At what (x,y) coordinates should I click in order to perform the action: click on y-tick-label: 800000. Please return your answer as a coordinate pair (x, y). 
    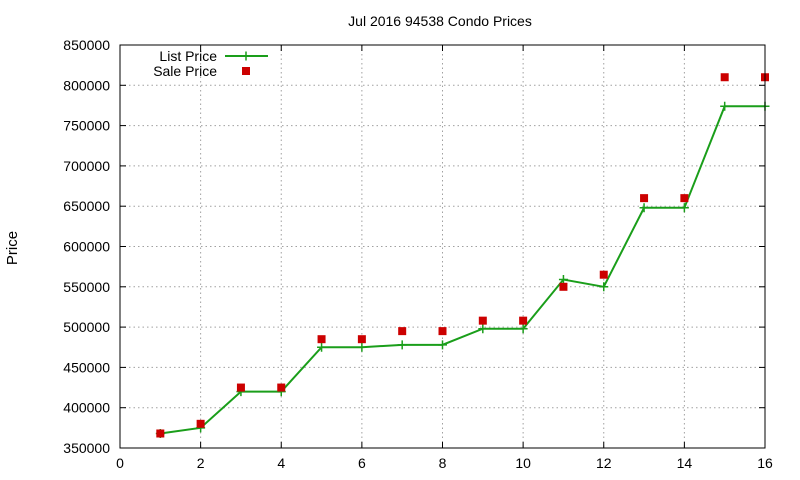
    Looking at the image, I should click on (86, 85).